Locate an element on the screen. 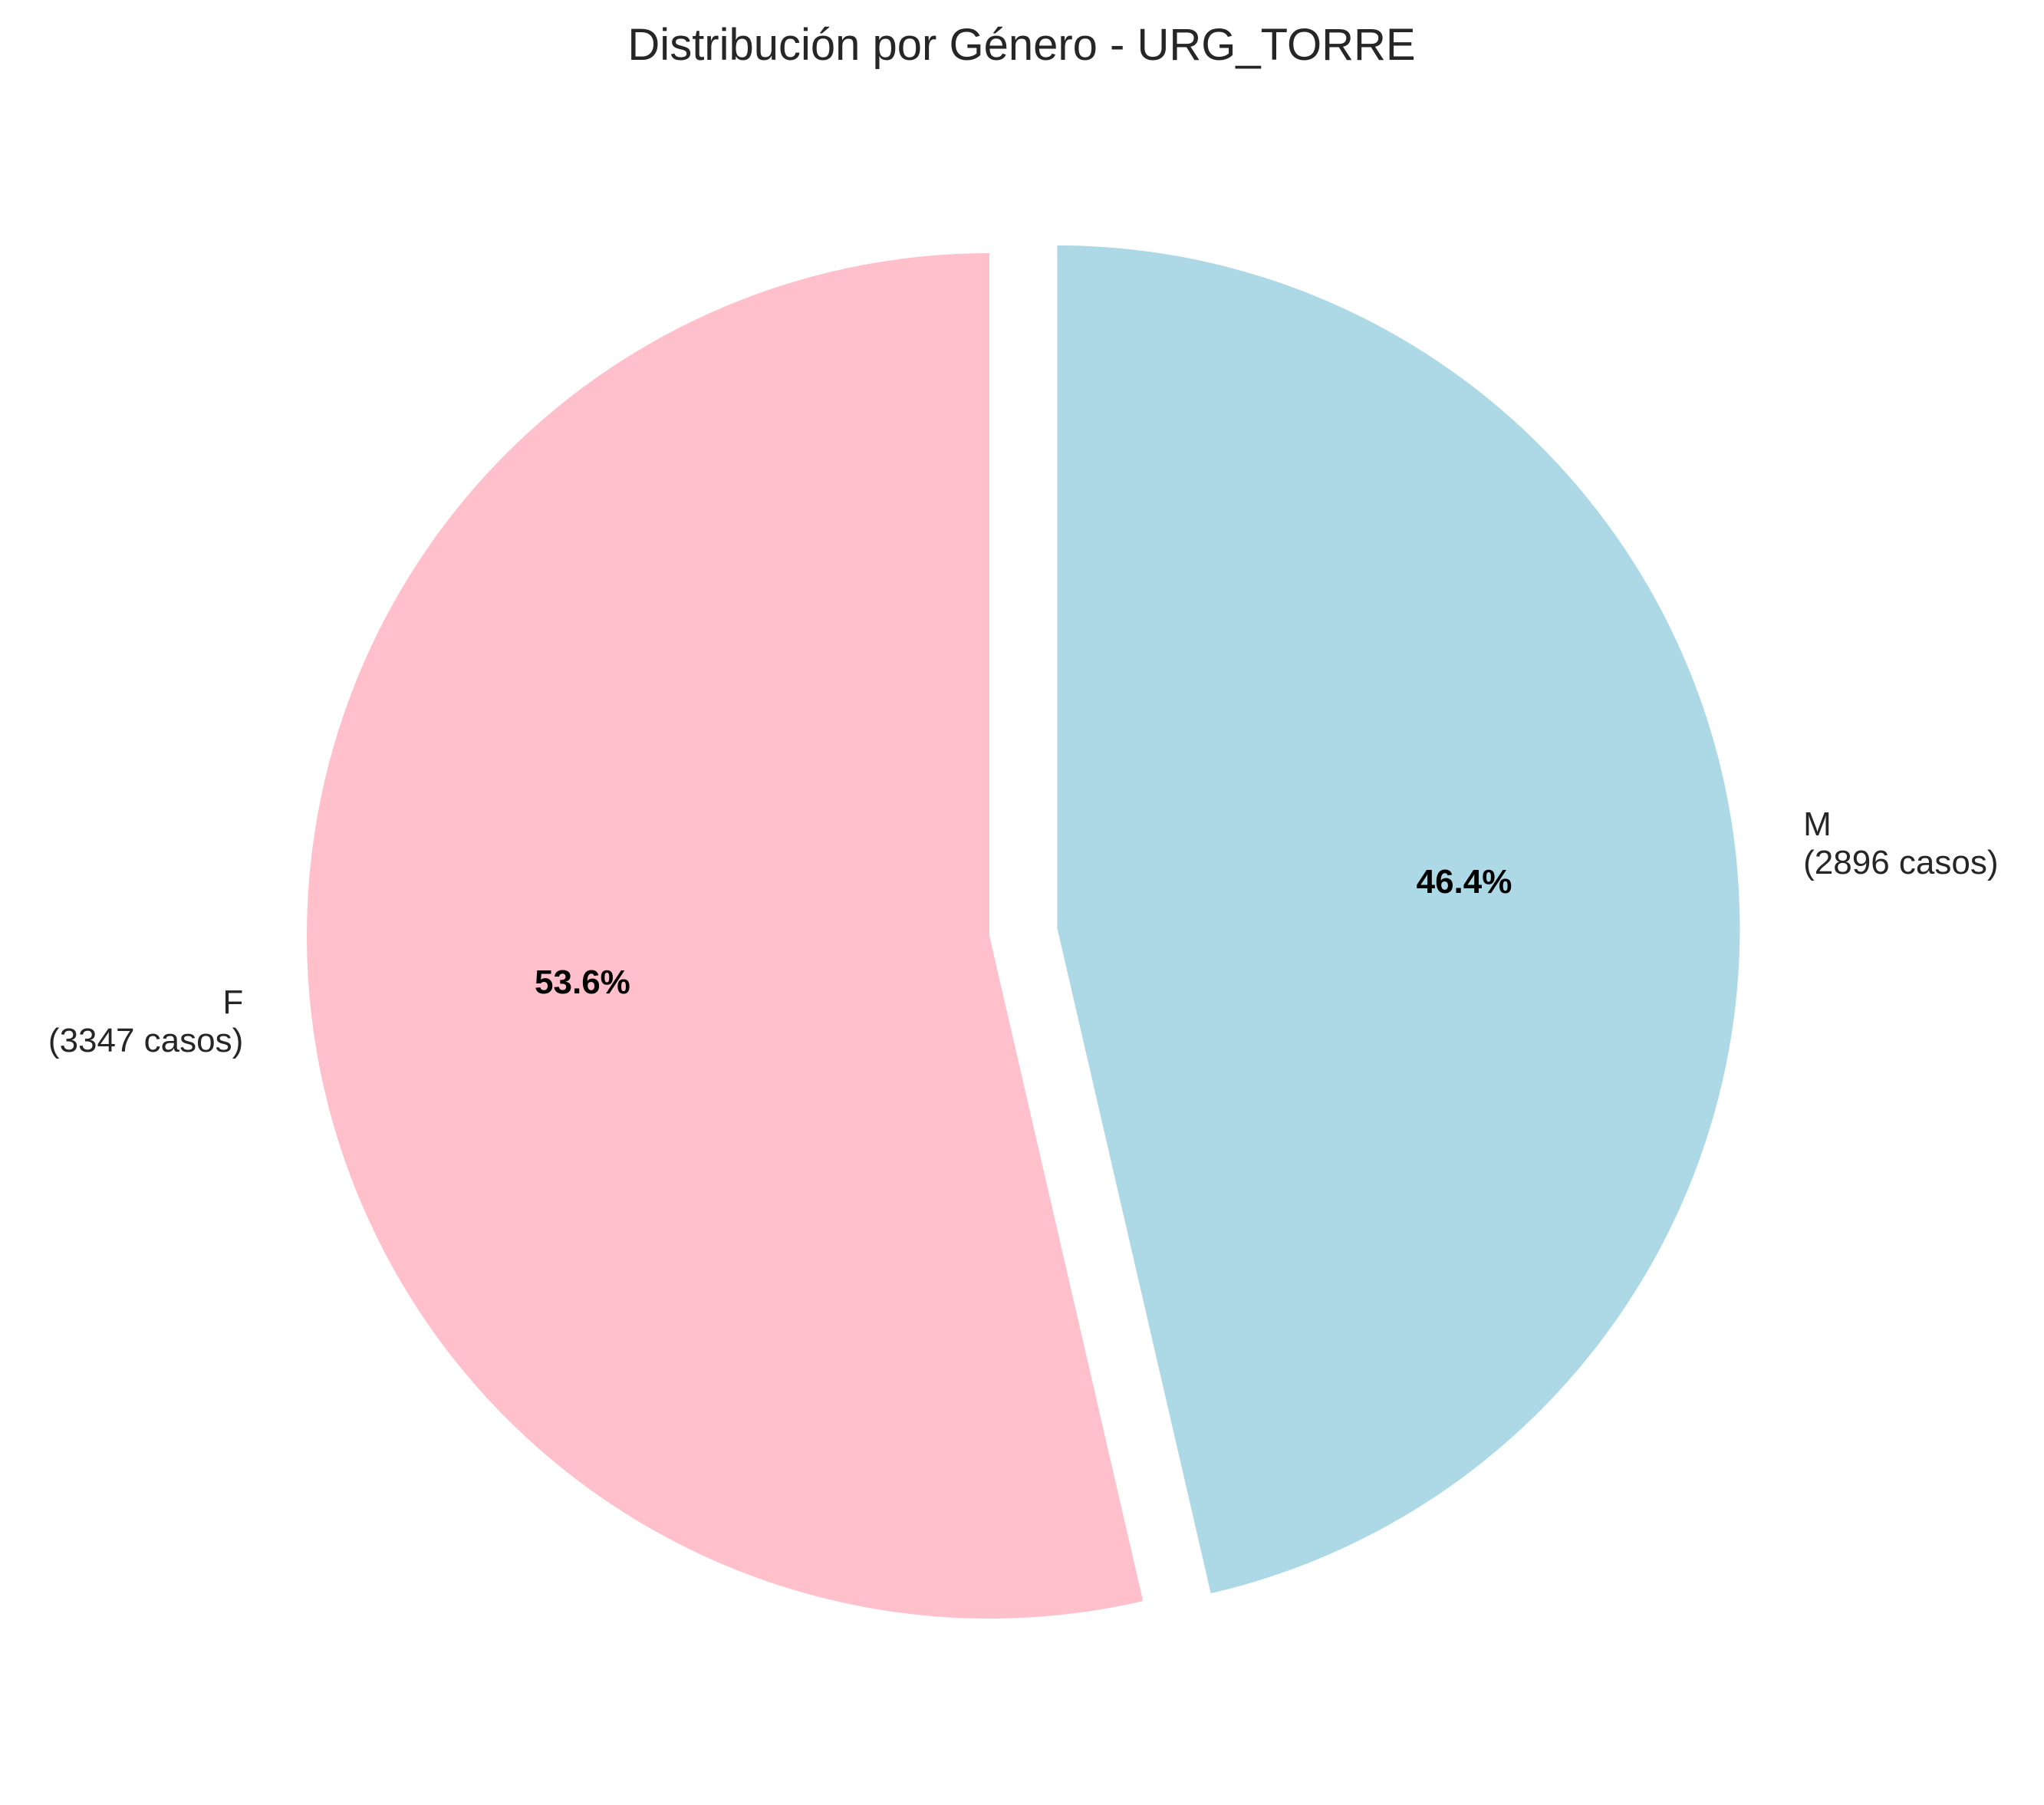 This screenshot has height=1805, width=2044. category-count-f: (3347 casos) is located at coordinates (145, 1040).